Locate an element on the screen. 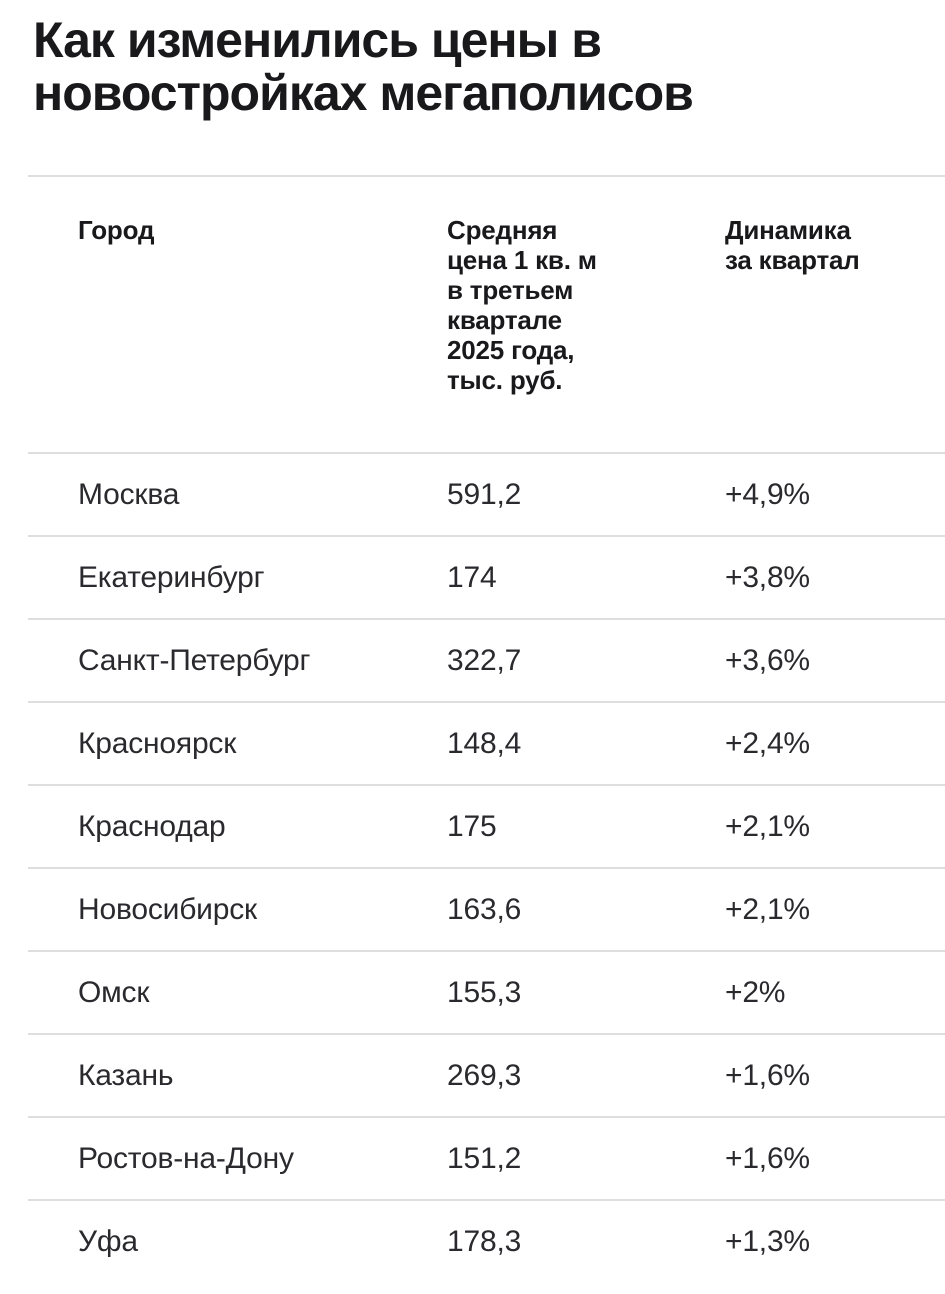 This screenshot has height=1294, width=945. table-row: Краснодар 175 +2,1% is located at coordinates (486, 825).